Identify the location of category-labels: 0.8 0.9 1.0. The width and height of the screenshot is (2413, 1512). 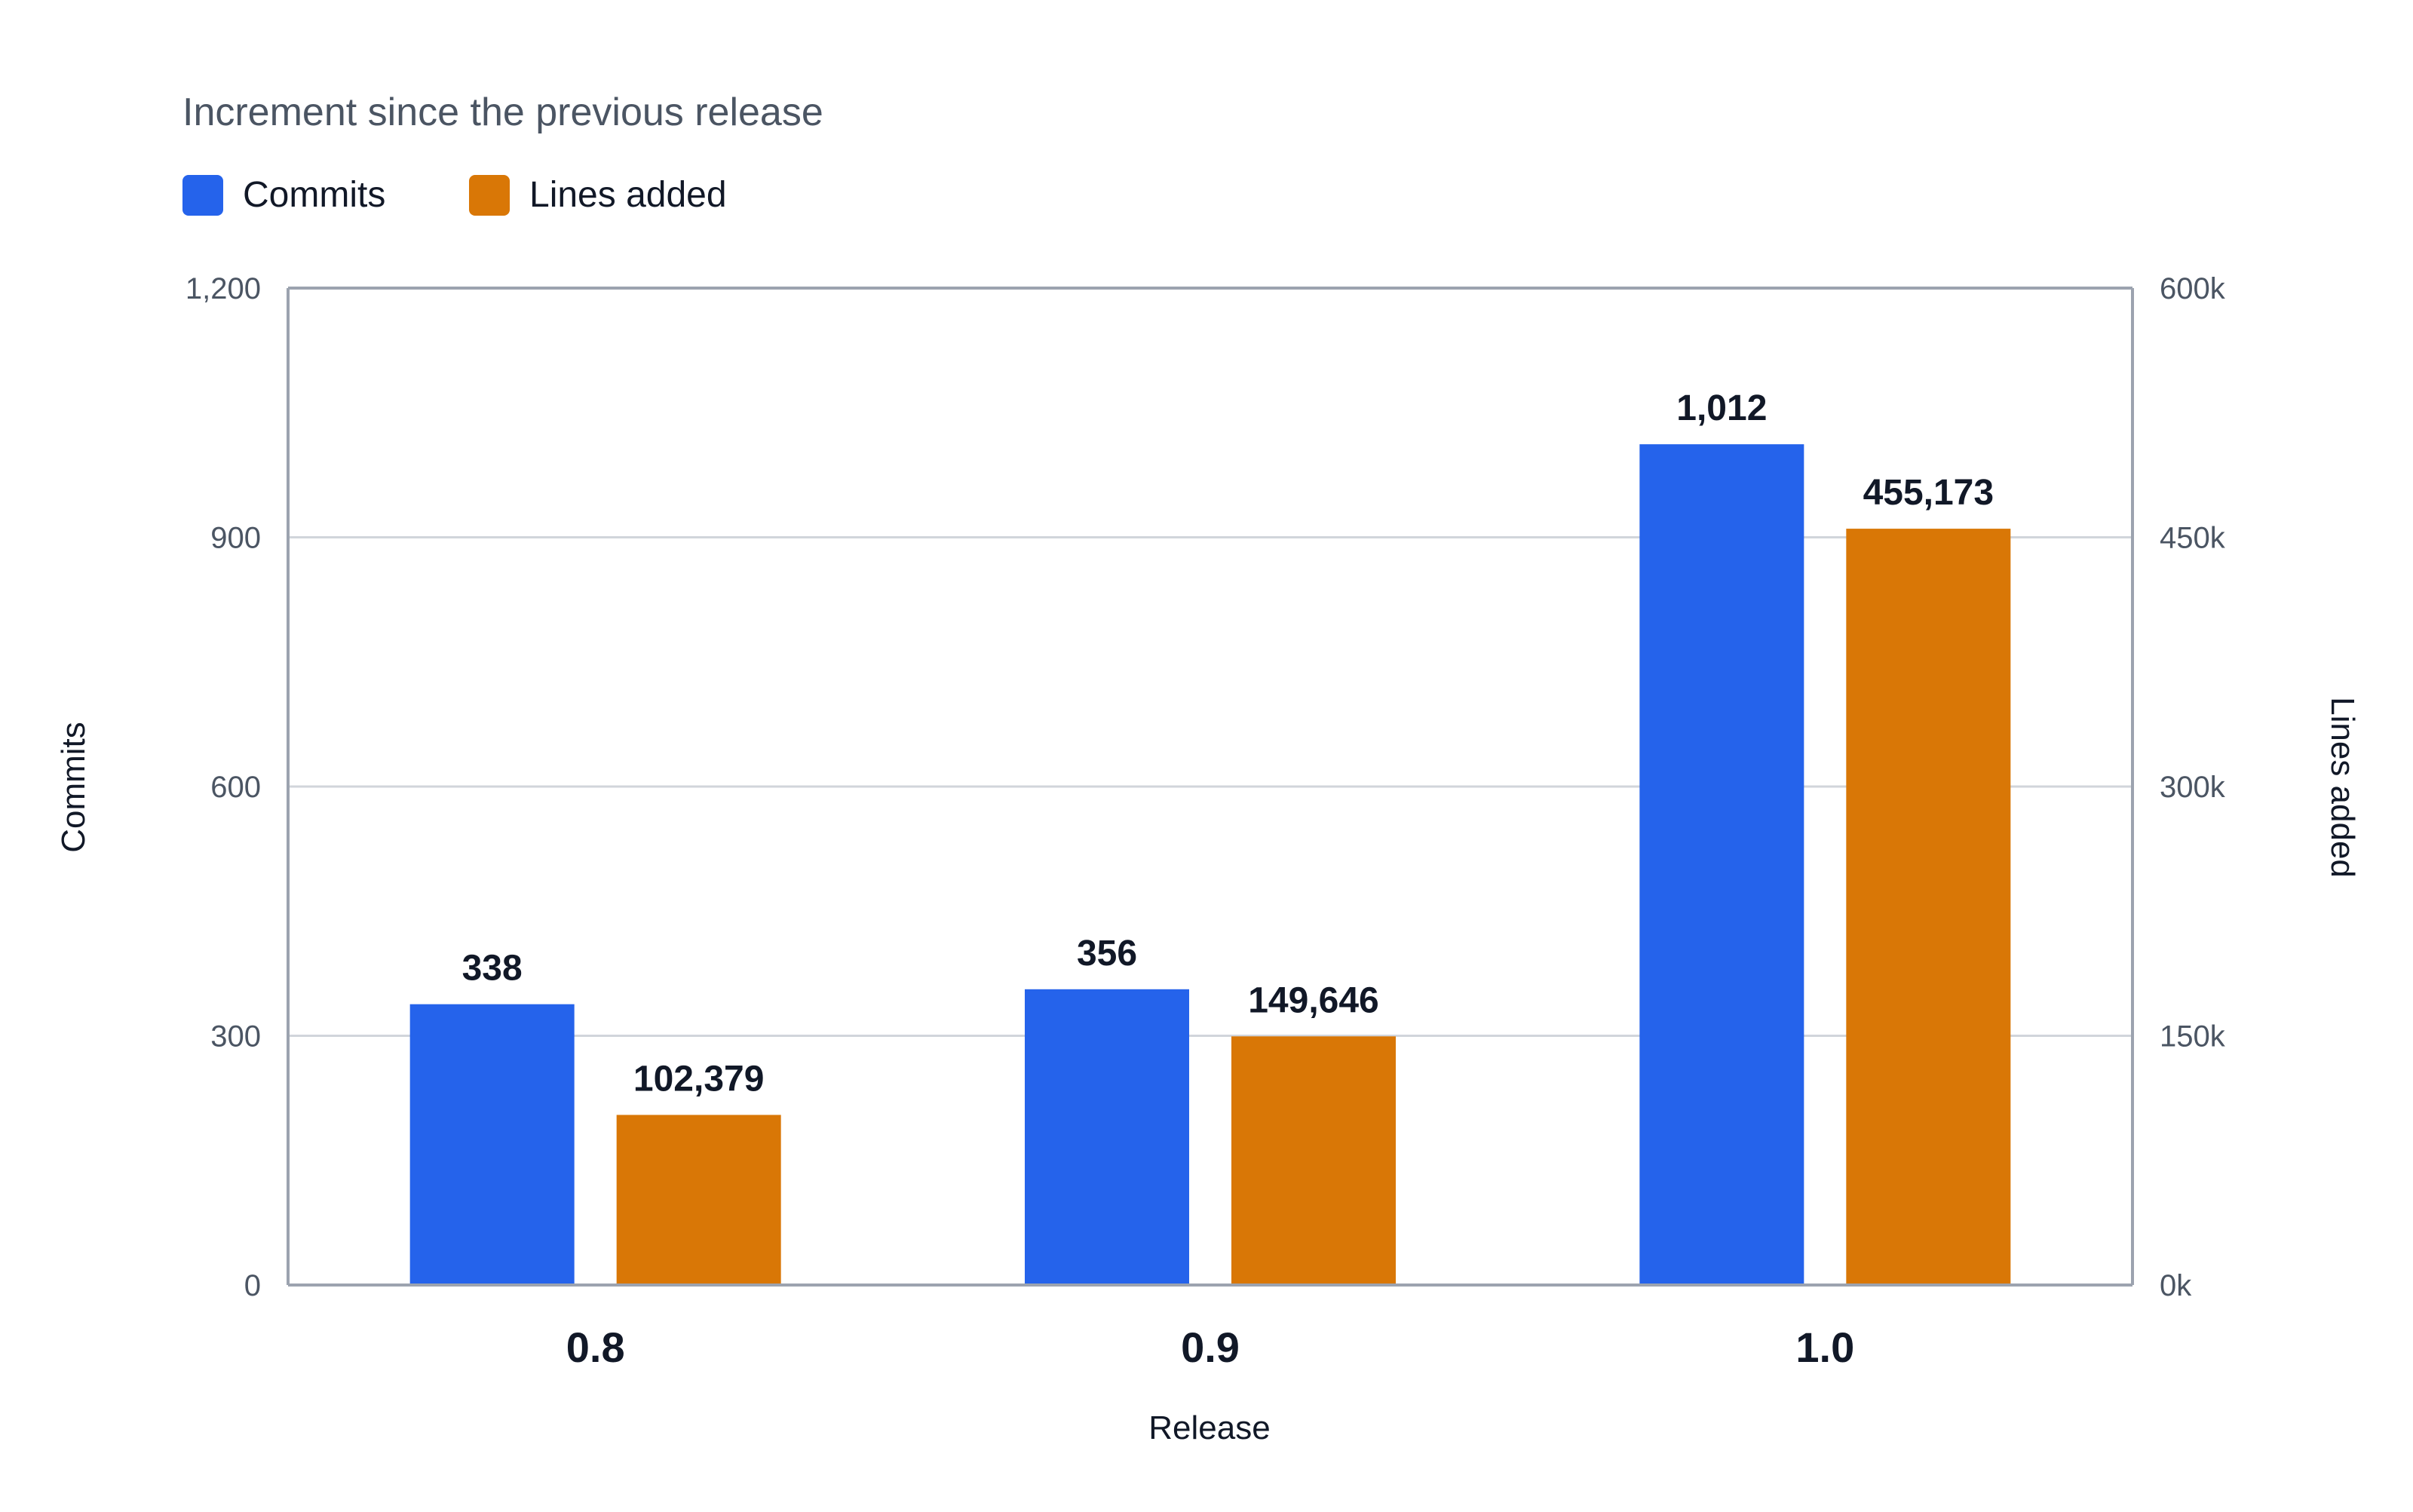
(1210, 1347).